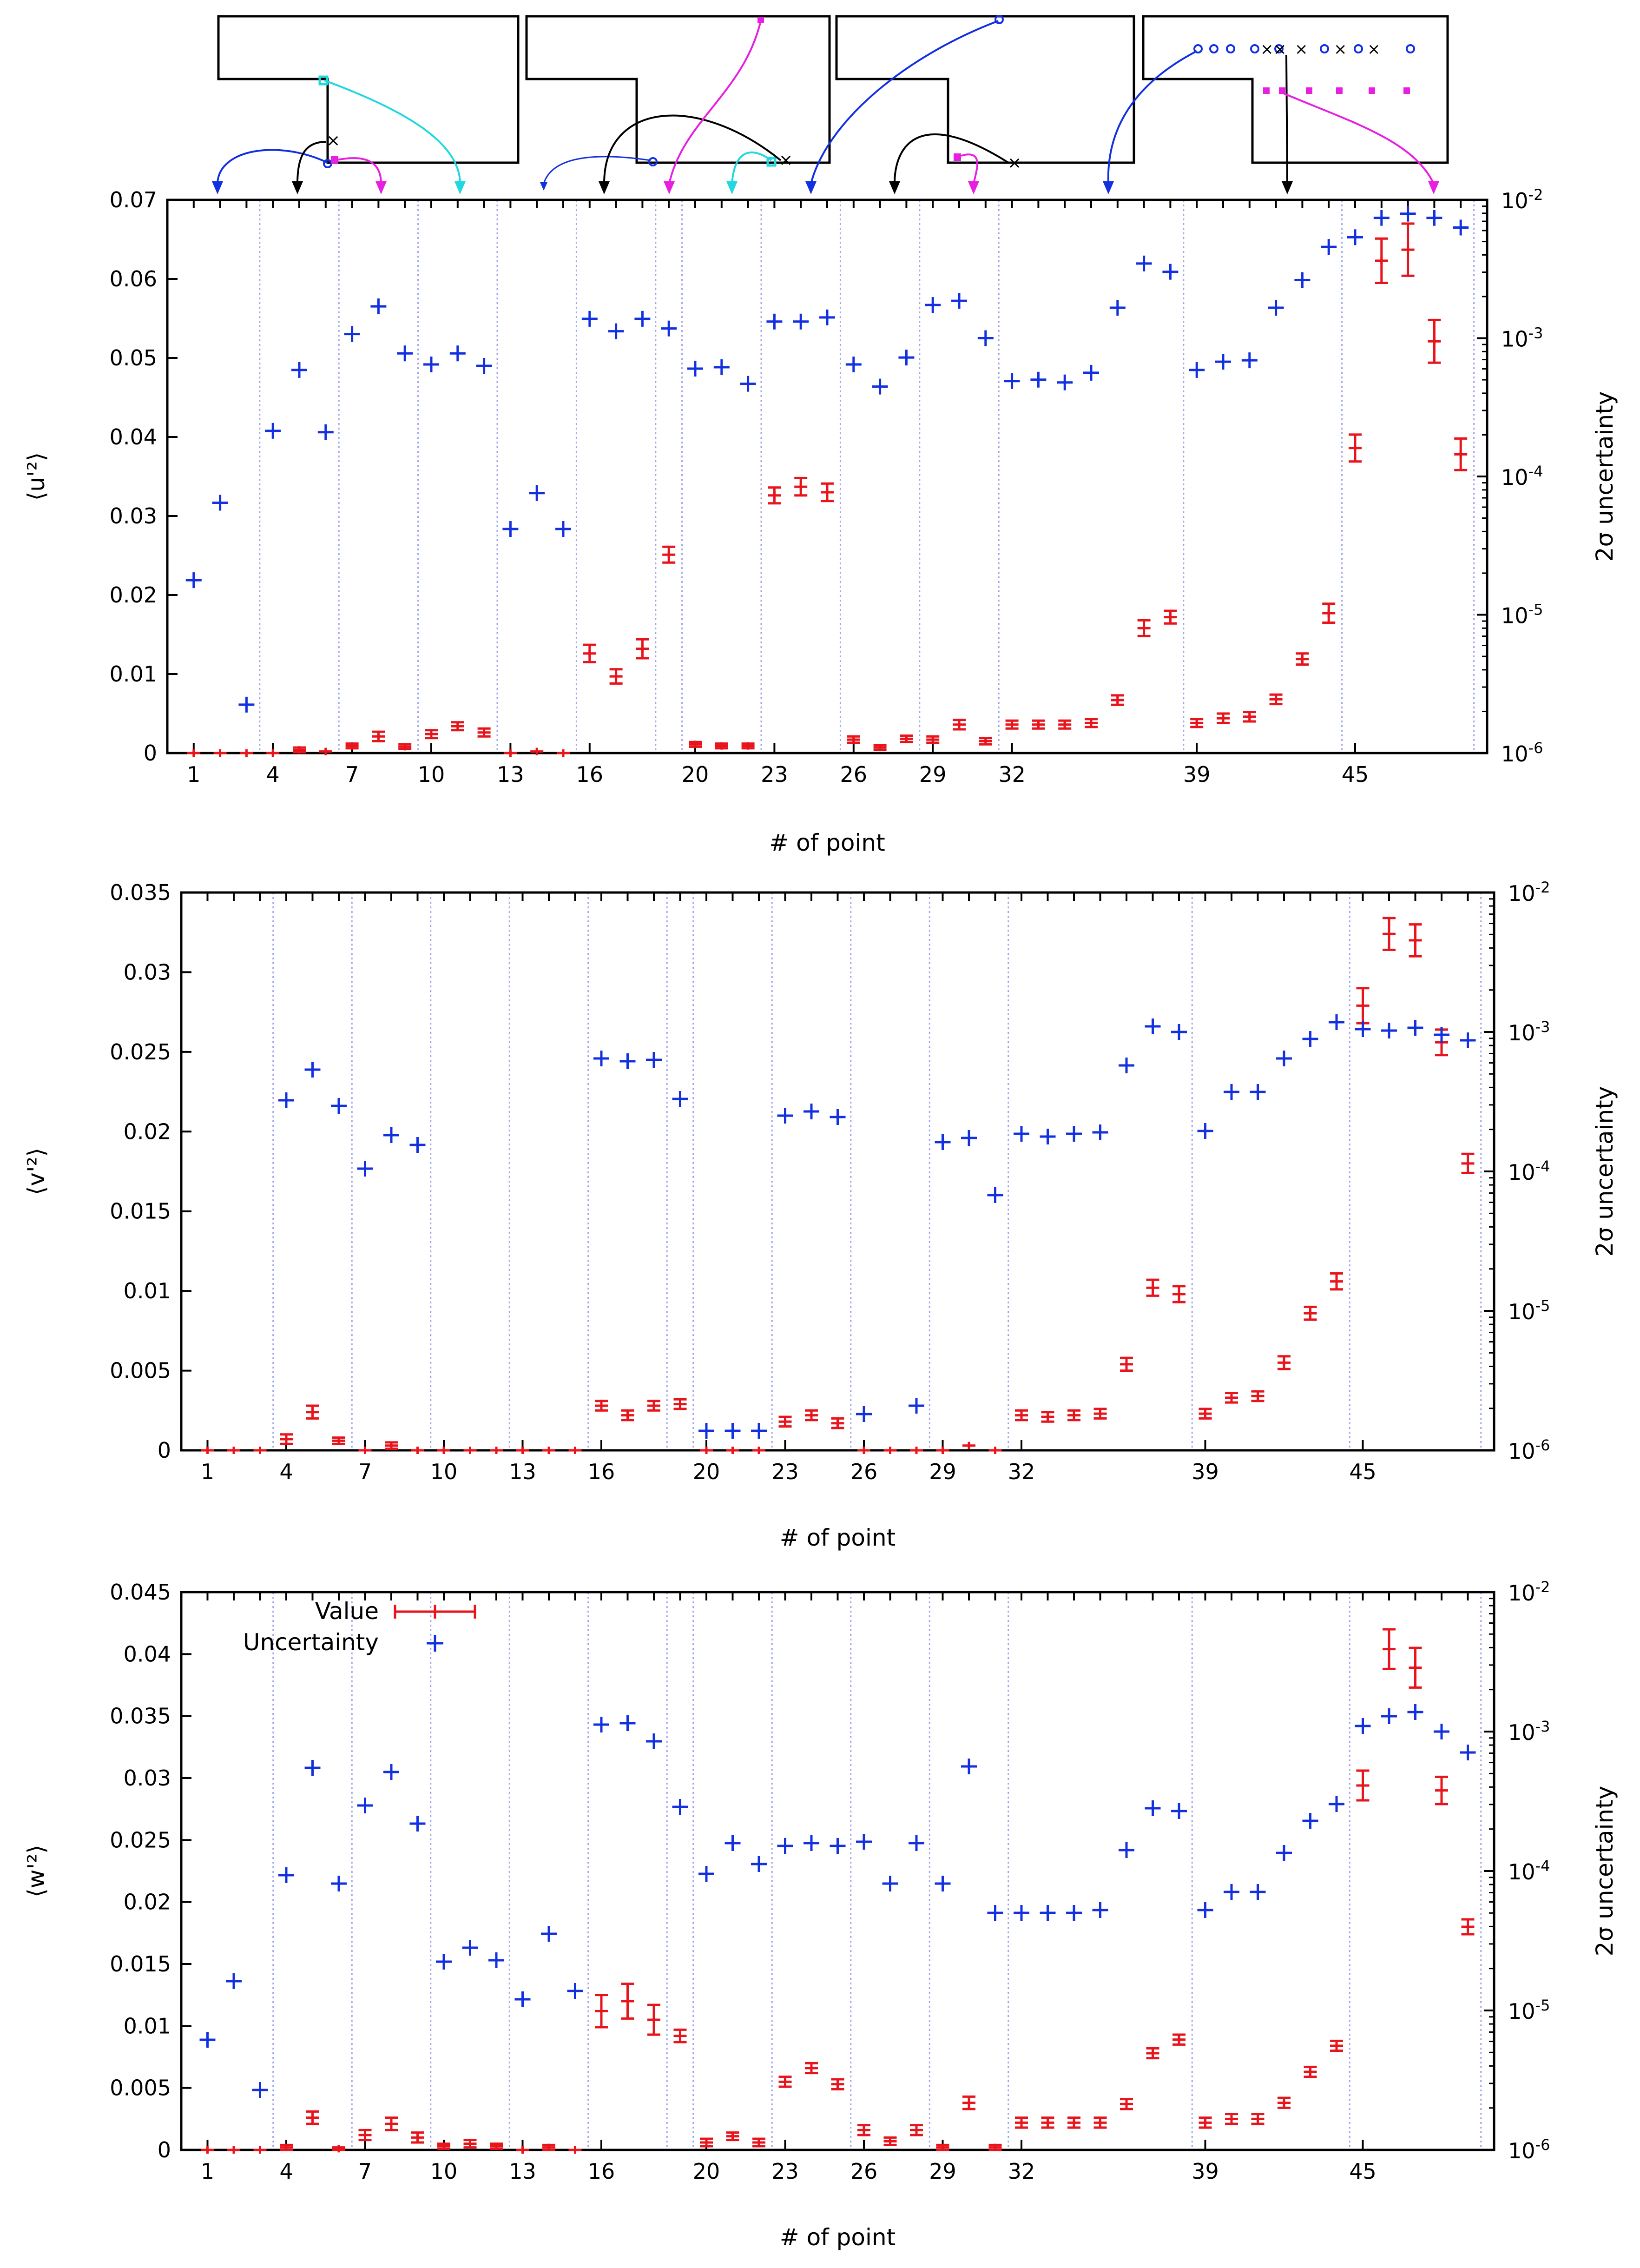 This screenshot has height=2268, width=1640. I want to click on y-tick-label: 0.02, so click(147, 1902).